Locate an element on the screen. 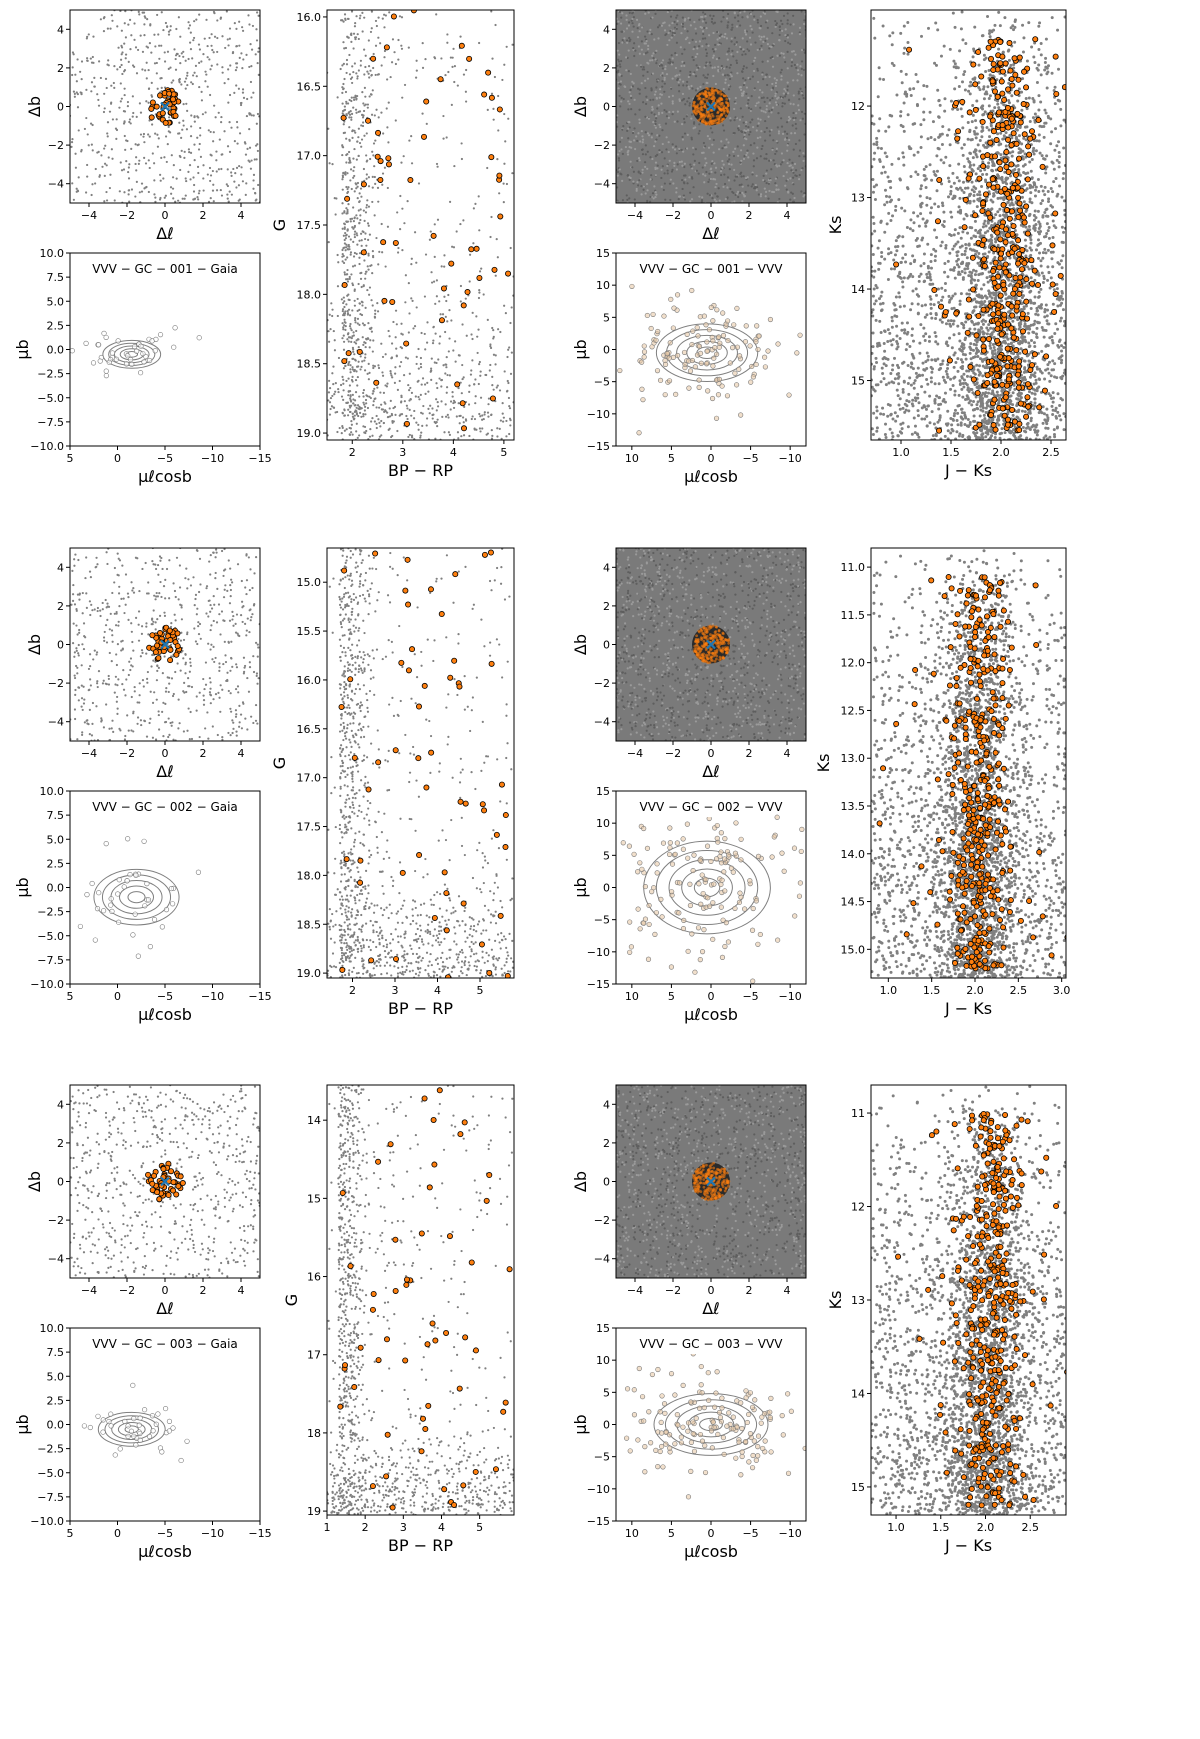  row1-pm-gaia-title-bg is located at coordinates (165, 268).